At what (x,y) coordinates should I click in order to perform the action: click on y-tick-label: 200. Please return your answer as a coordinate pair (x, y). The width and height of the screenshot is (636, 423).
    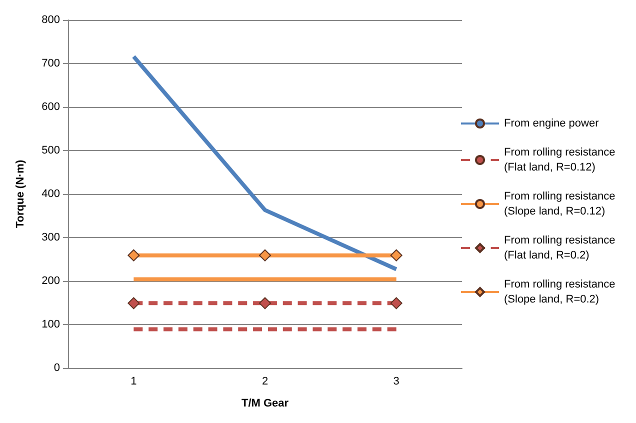
    Looking at the image, I should click on (51, 281).